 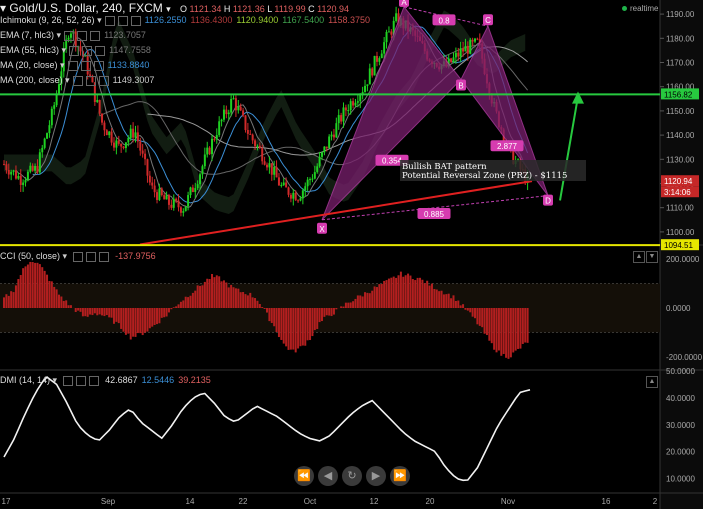 I want to click on pattern-point-c-badge, so click(x=488, y=20).